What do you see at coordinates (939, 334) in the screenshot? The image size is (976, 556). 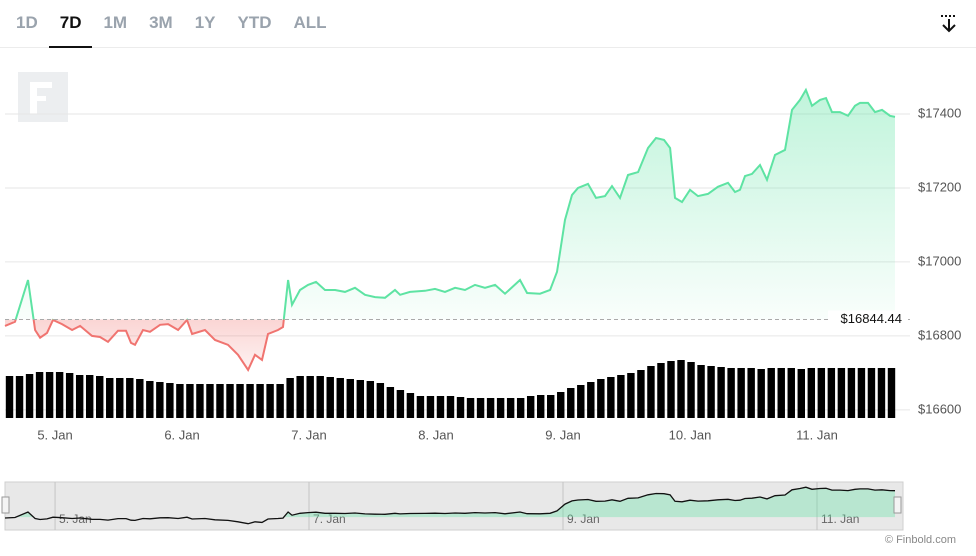 I see `y-tick-label: $16800` at bounding box center [939, 334].